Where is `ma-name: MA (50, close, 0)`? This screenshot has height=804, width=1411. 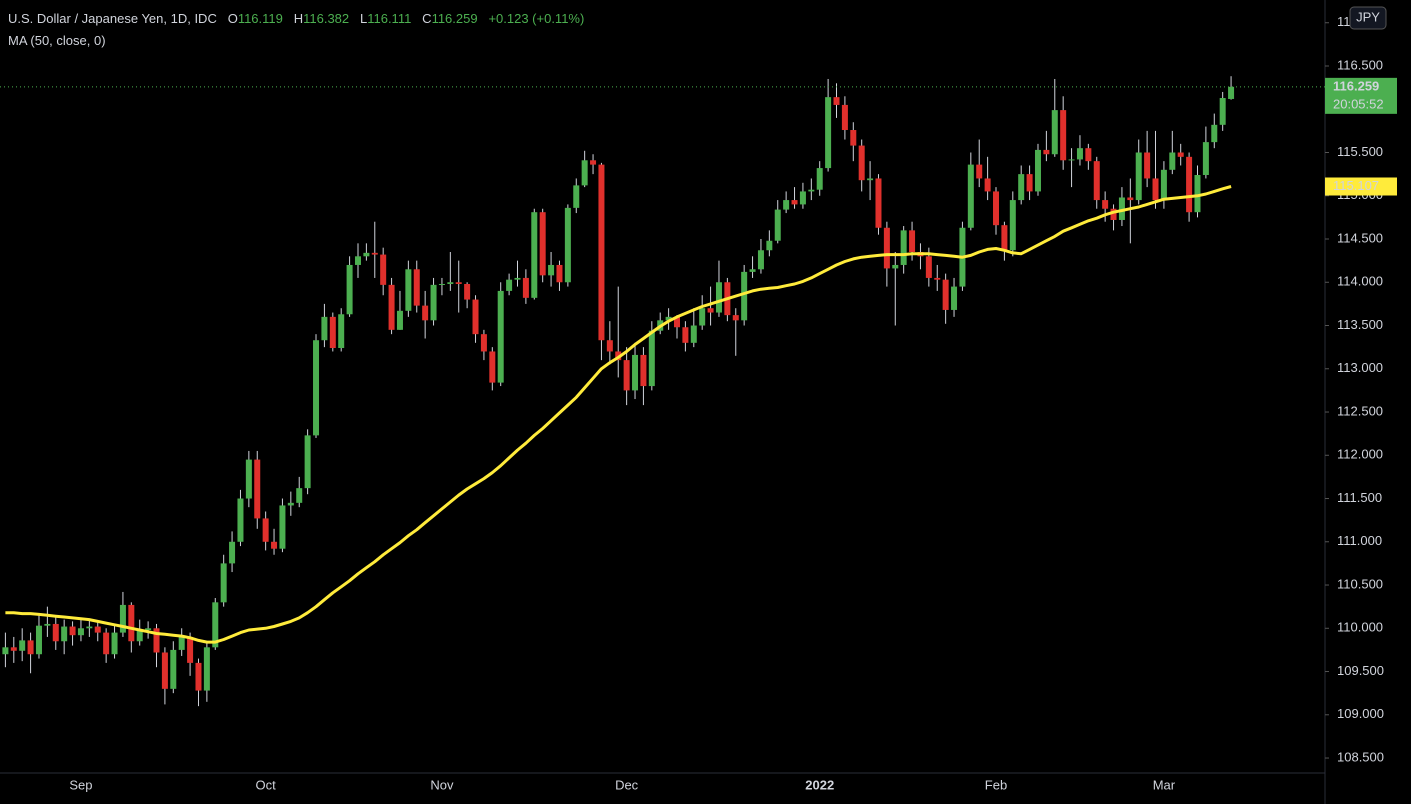 ma-name: MA (50, close, 0) is located at coordinates (57, 40).